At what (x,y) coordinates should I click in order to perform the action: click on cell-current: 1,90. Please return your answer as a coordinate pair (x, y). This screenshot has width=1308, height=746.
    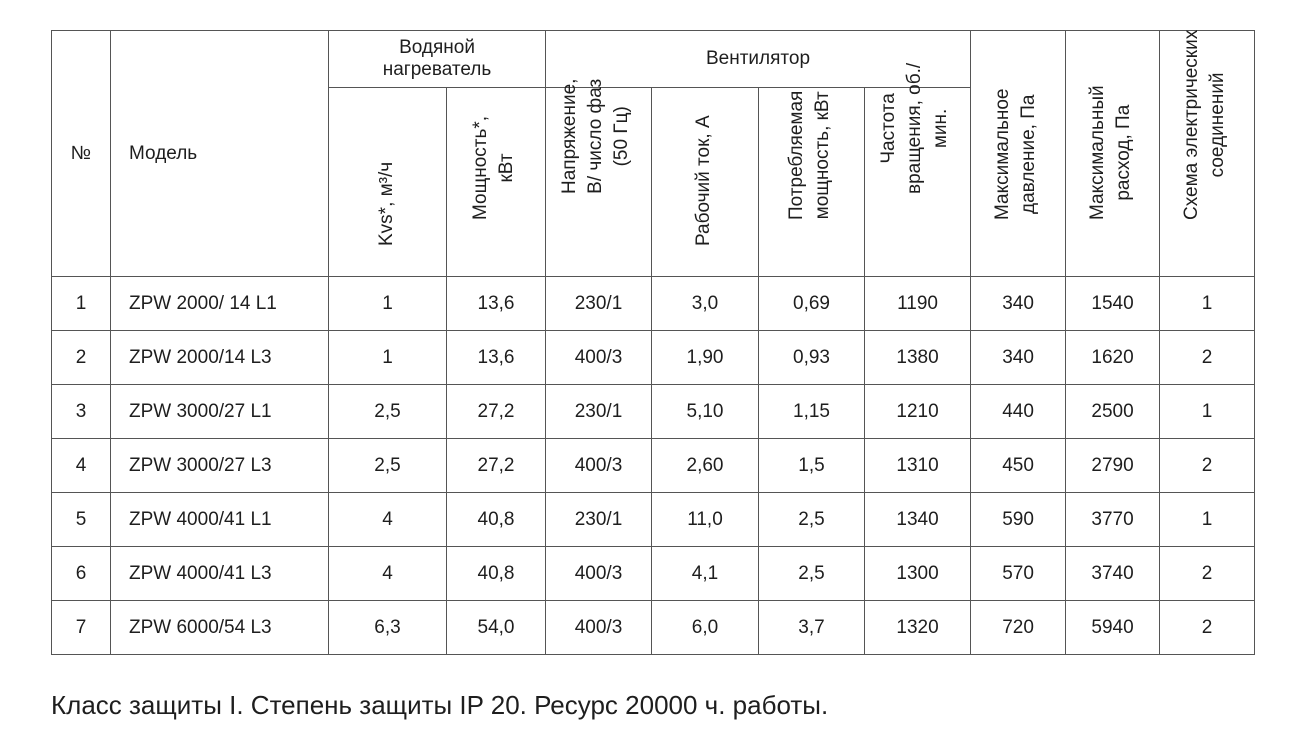
    Looking at the image, I should click on (705, 357).